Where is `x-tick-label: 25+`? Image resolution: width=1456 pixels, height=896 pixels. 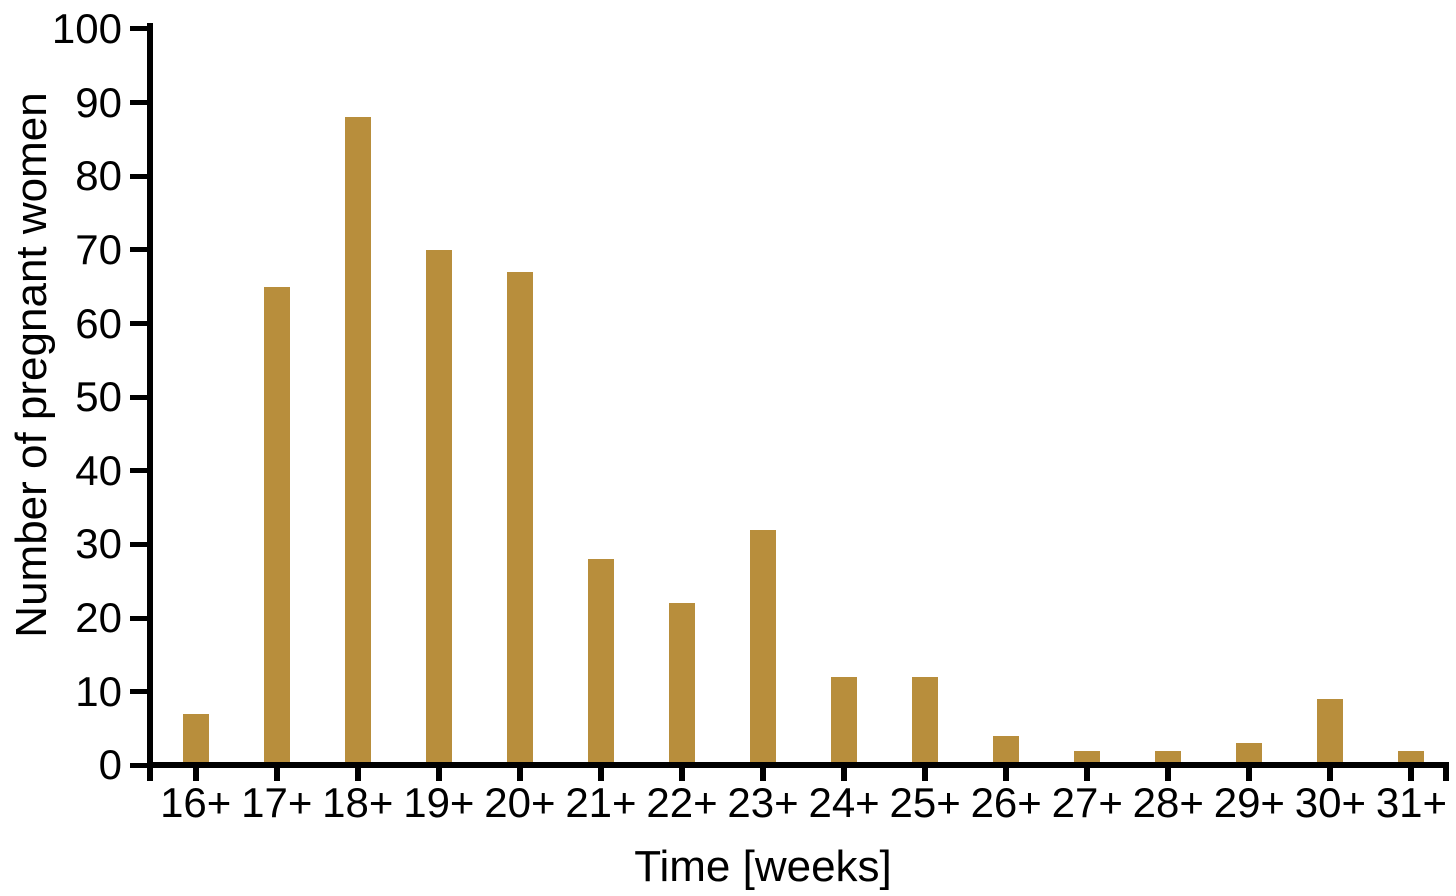
x-tick-label: 25+ is located at coordinates (925, 802).